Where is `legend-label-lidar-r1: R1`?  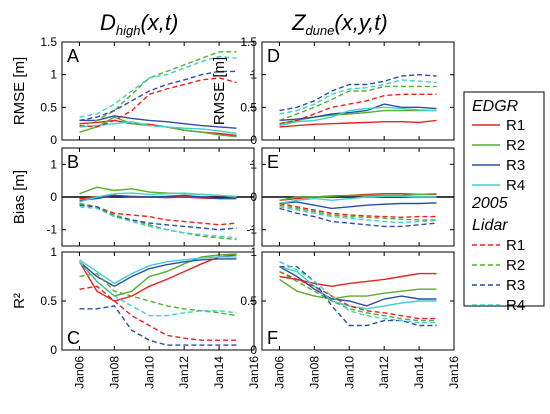 legend-label-lidar-r1: R1 is located at coordinates (515, 245).